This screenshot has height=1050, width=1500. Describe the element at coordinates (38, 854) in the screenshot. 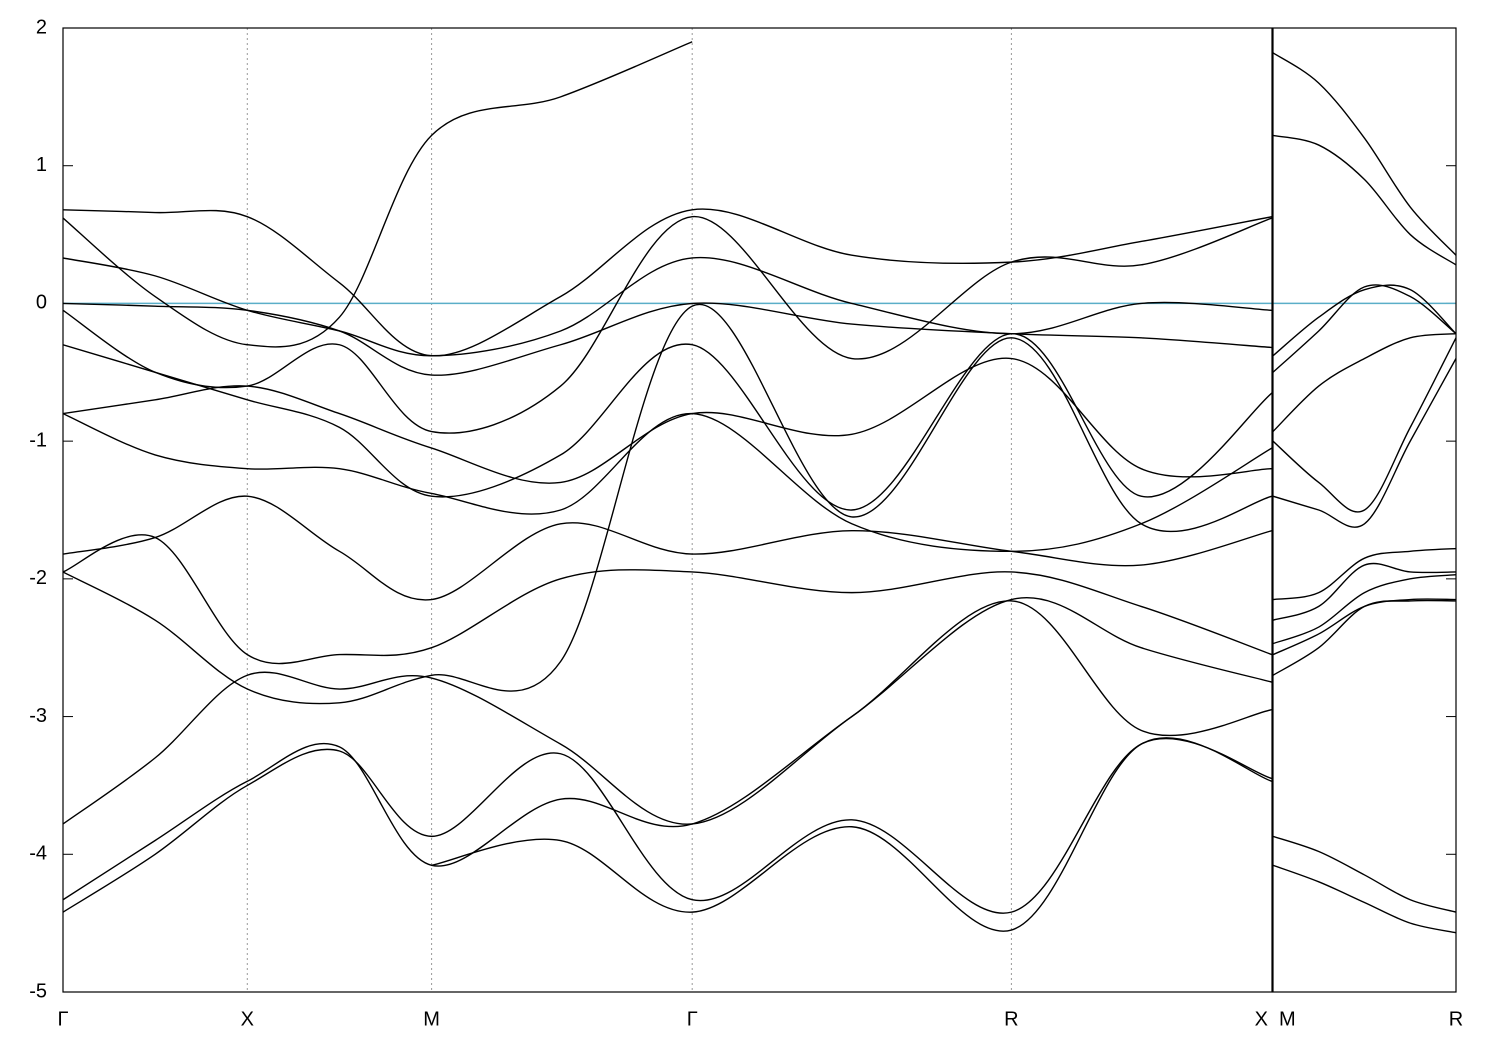

I see `y-tick-label: -4` at that location.